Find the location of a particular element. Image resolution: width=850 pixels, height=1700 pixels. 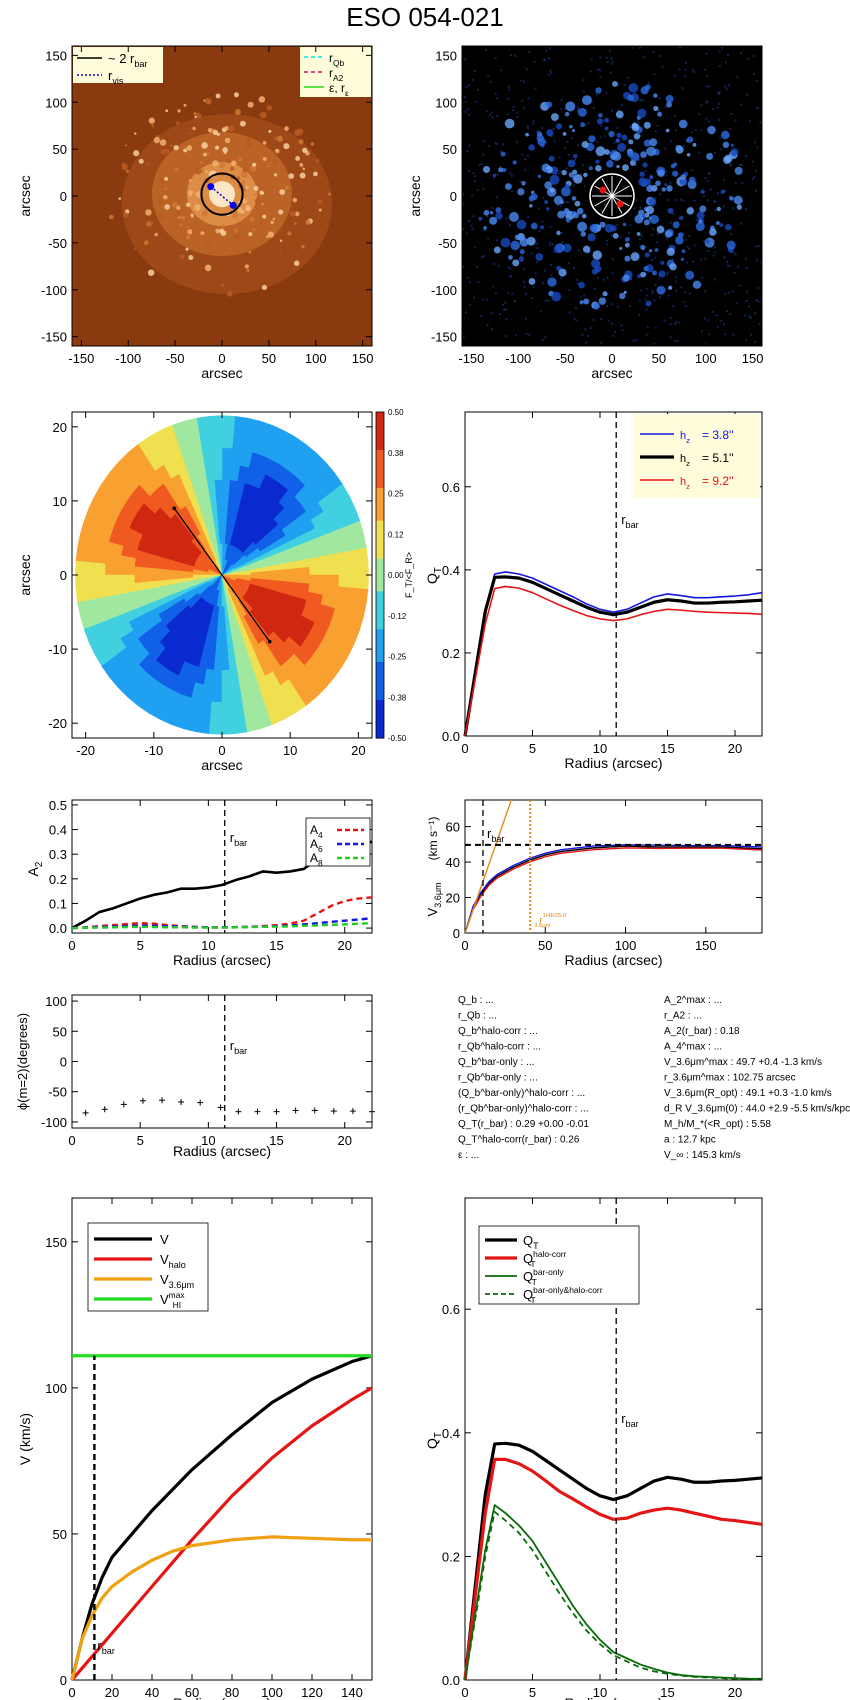

legend-label: A6 is located at coordinates (316, 845).